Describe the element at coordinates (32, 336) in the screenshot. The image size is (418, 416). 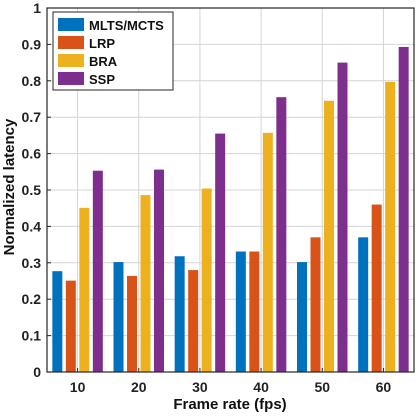
I see `y-tick-label: 0.1` at that location.